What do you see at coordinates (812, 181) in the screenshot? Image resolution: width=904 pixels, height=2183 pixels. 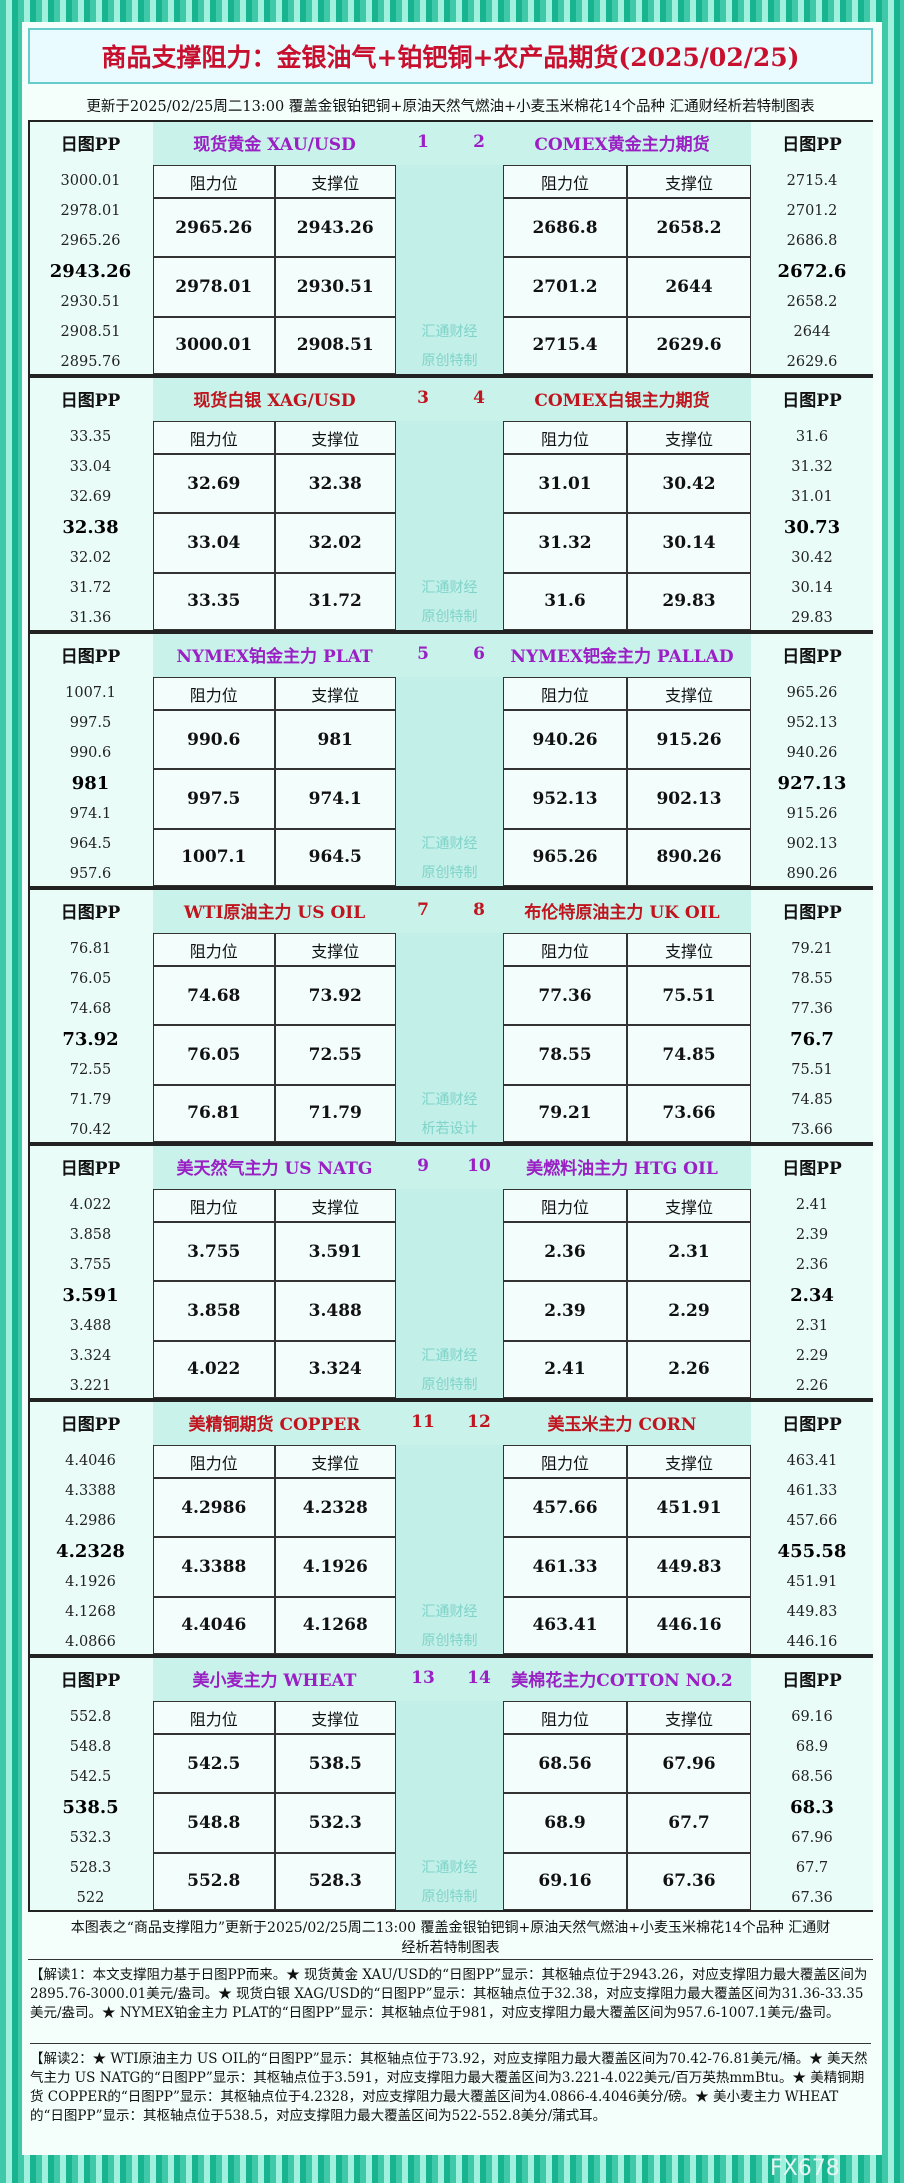 I see `pp-value: 2715.4` at bounding box center [812, 181].